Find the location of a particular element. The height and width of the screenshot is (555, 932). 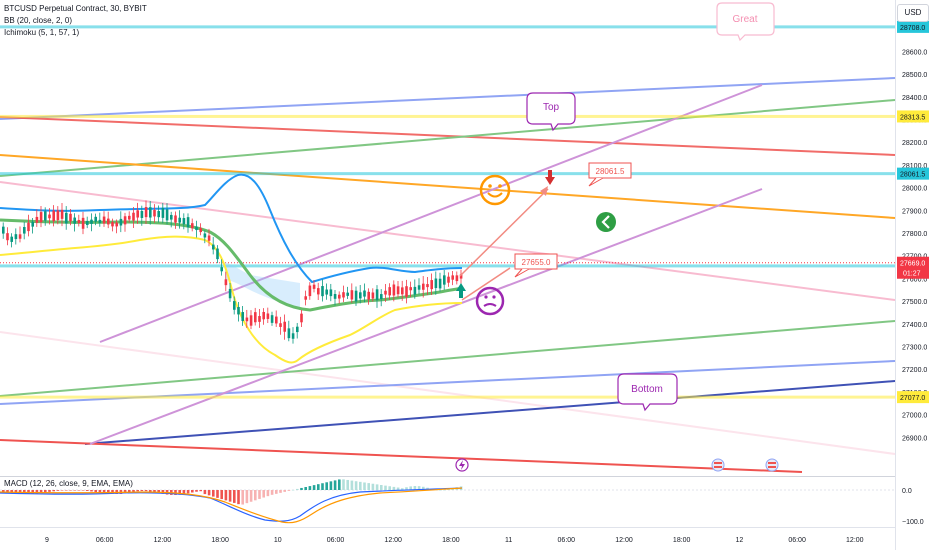

projection-arrows is located at coordinates (505, 235).